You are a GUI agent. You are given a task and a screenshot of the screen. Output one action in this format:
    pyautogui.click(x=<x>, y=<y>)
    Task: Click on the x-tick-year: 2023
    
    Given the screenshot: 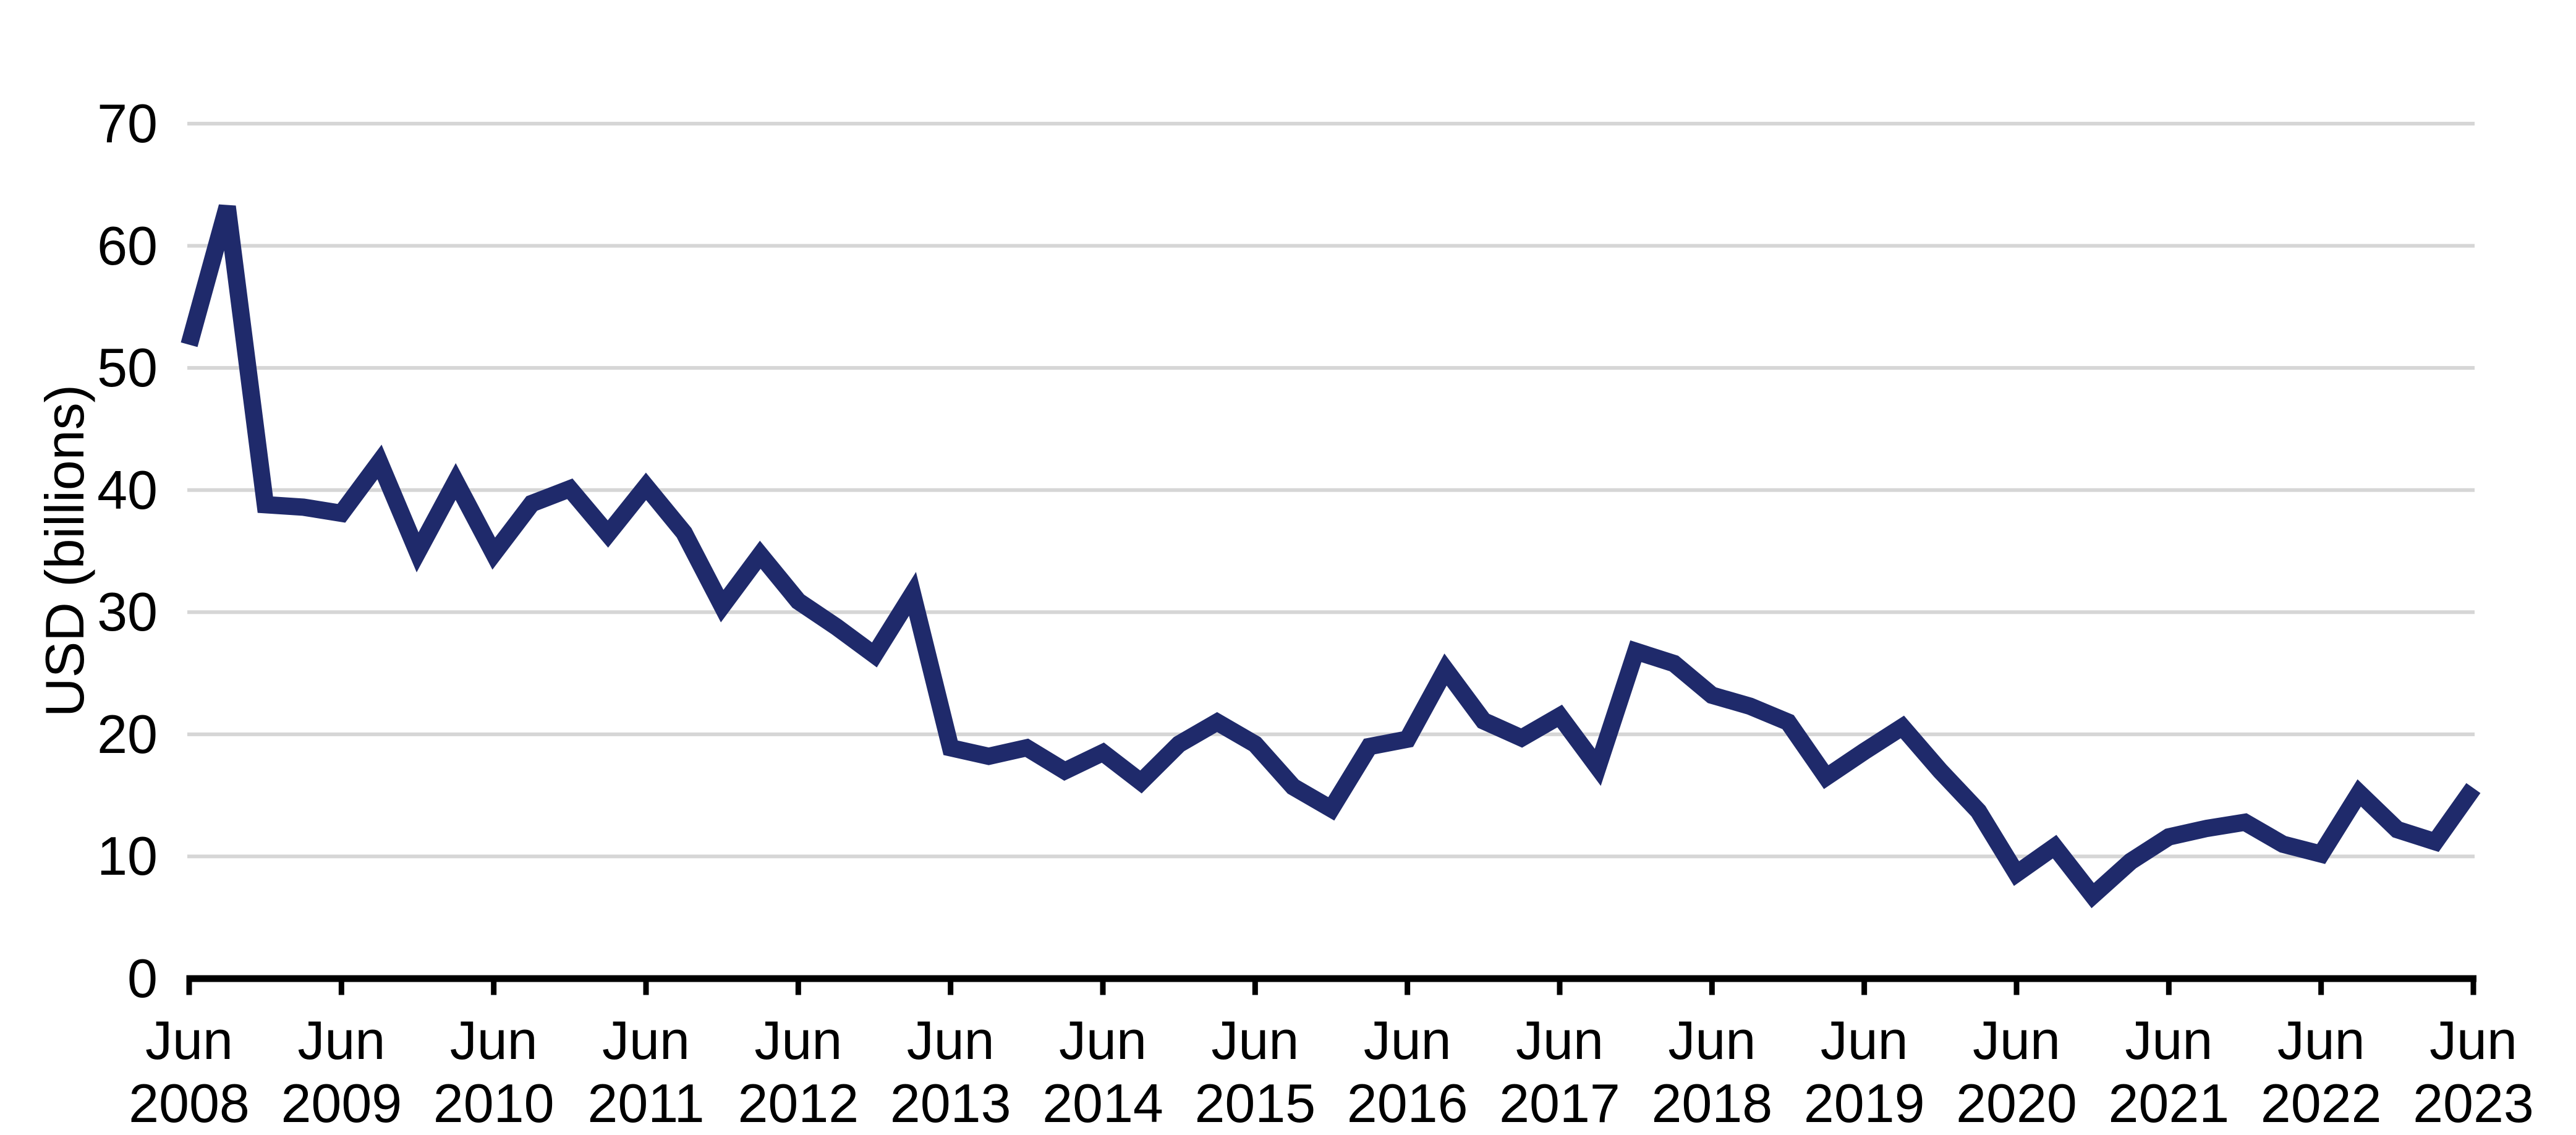 What is the action you would take?
    pyautogui.click(x=2473, y=1103)
    